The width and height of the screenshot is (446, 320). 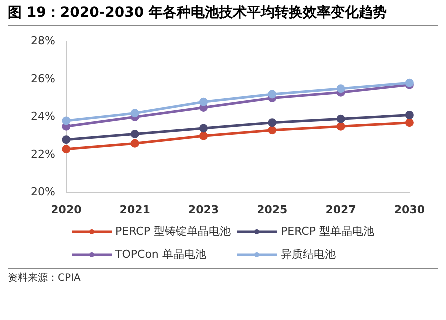 I want to click on x-tick-label: 2030, so click(x=410, y=209).